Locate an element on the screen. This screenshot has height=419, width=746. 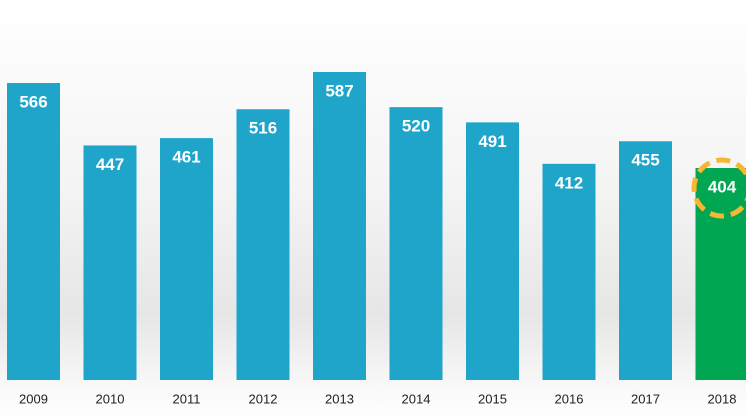
x-tick-label: 2012 is located at coordinates (263, 398).